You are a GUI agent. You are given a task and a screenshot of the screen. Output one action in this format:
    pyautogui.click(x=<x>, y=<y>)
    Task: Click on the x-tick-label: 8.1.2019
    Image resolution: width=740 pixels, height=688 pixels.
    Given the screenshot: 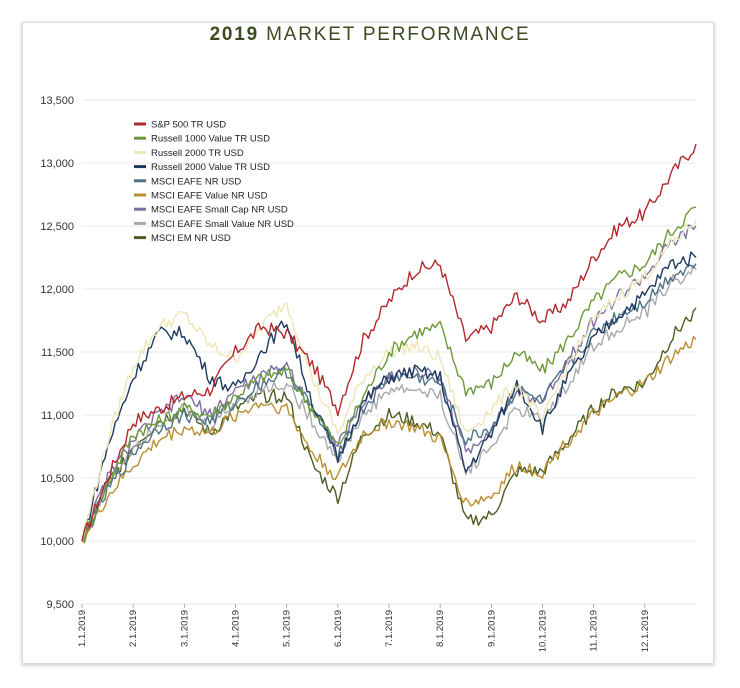 What is the action you would take?
    pyautogui.click(x=440, y=628)
    